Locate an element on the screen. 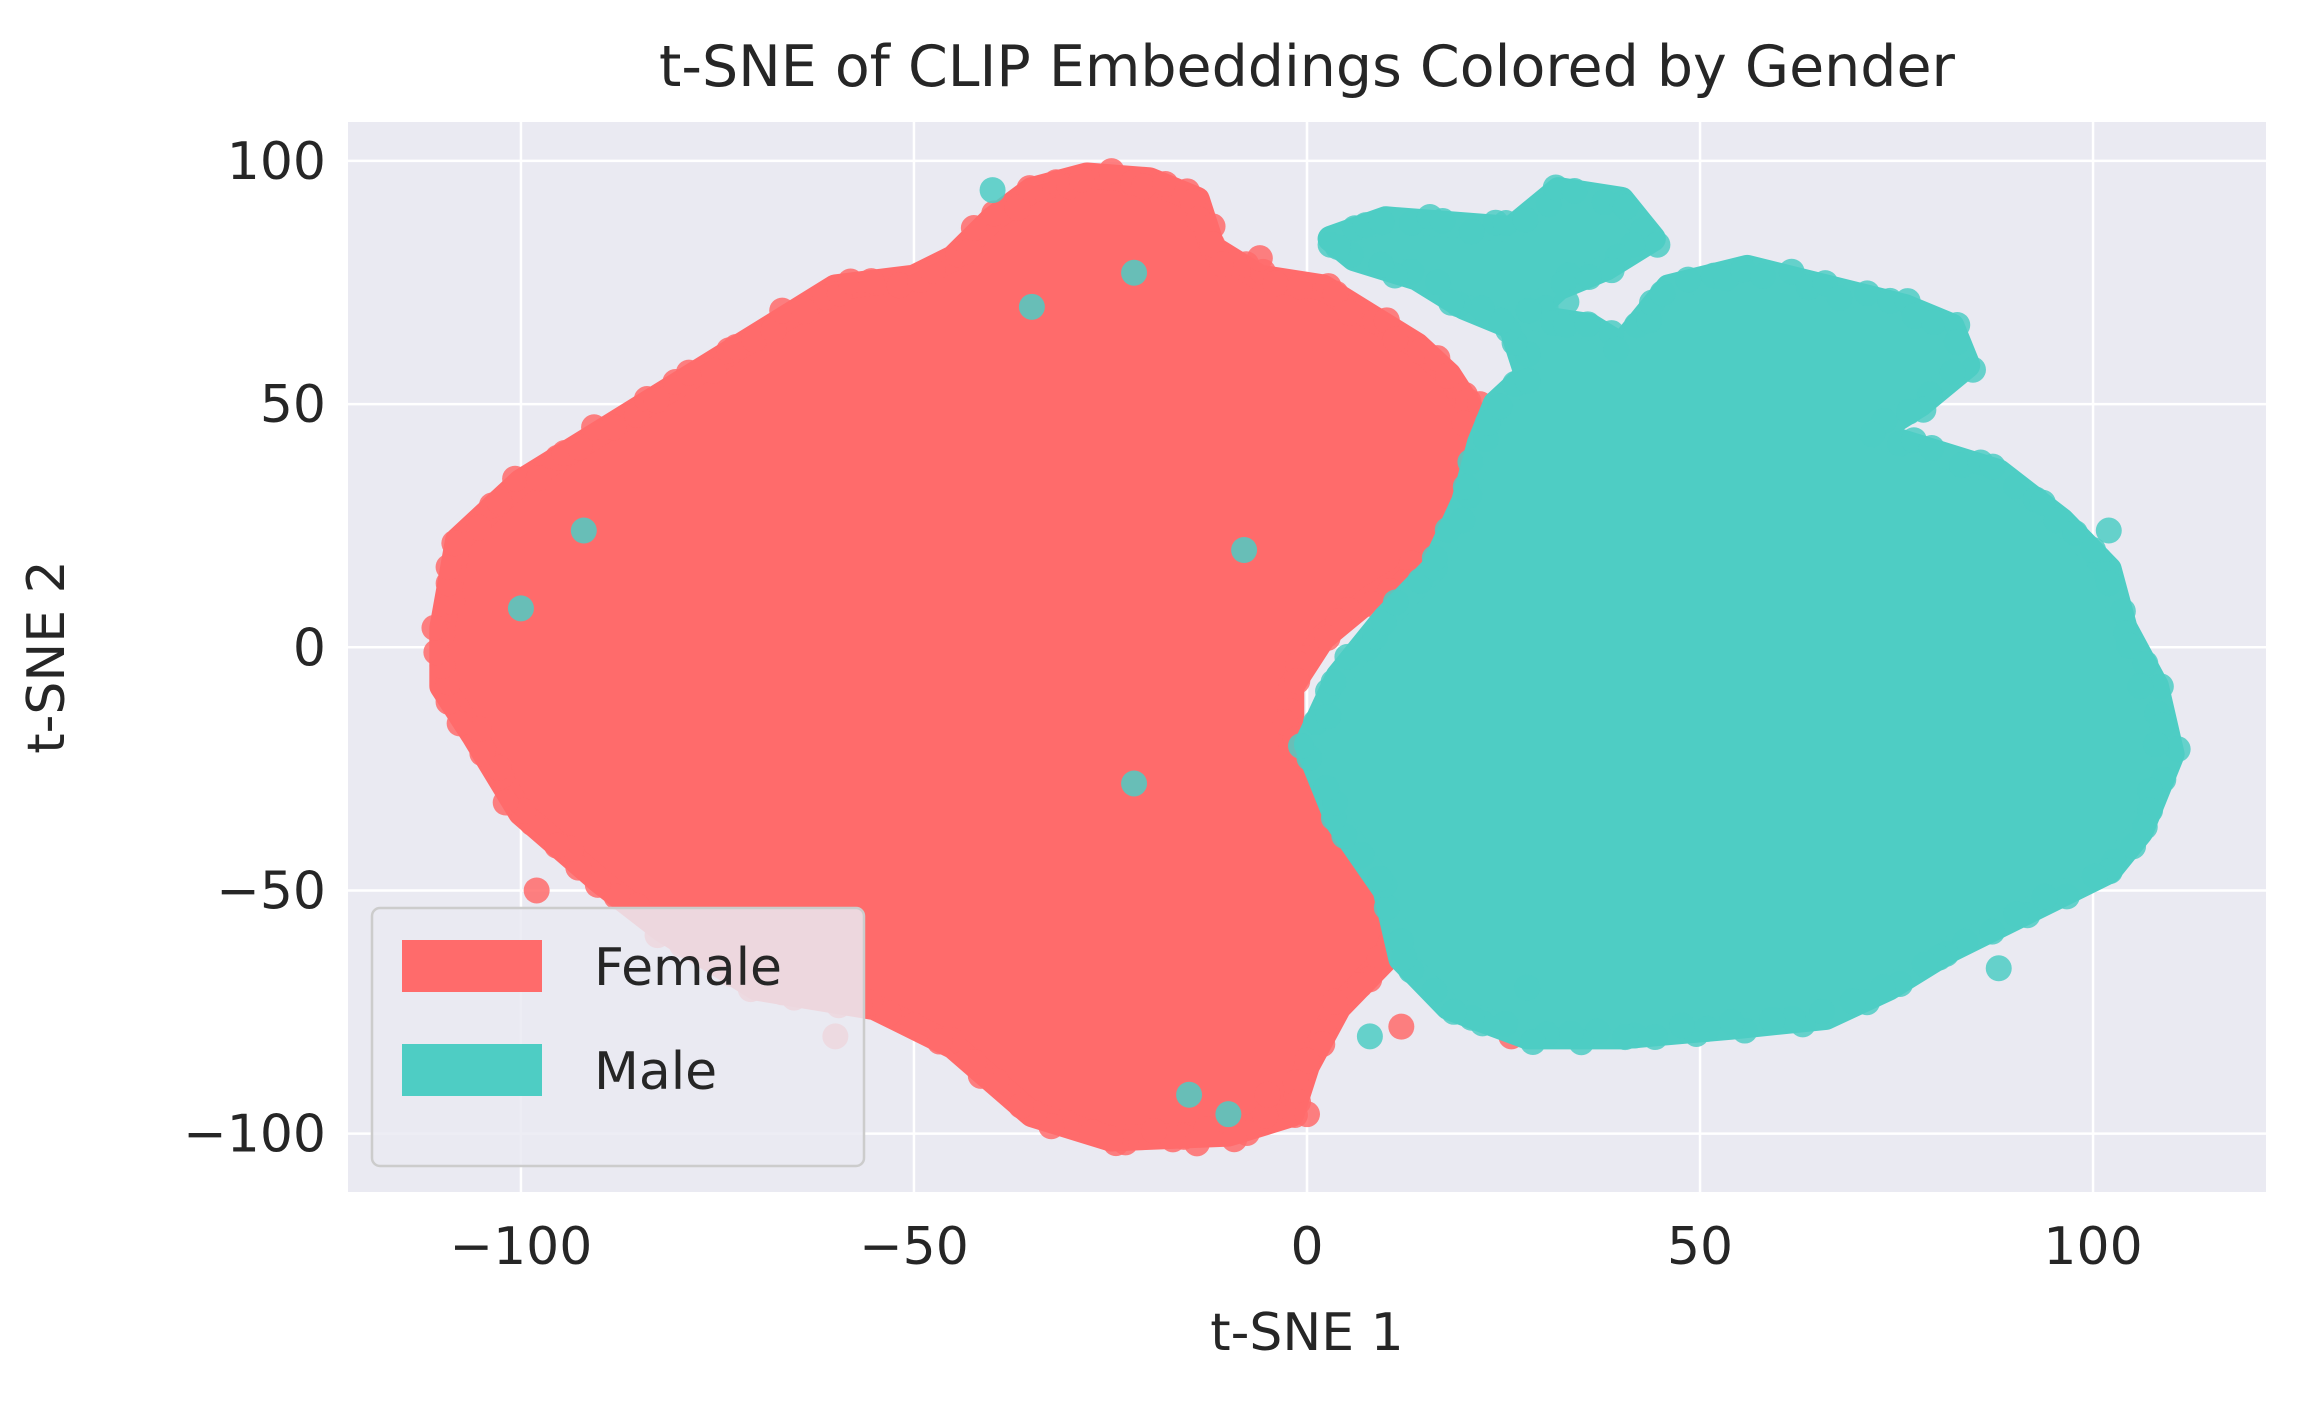 The height and width of the screenshot is (1406, 2307). x-tick-label: 0 is located at coordinates (1306, 1247).